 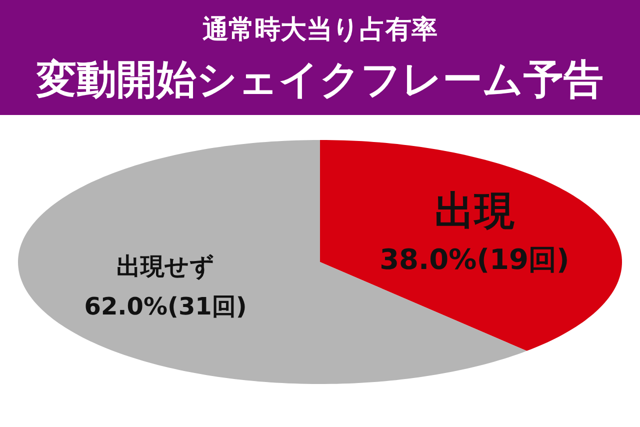 What do you see at coordinates (475, 259) in the screenshot?
I see `data-label: 38.0%(19回)` at bounding box center [475, 259].